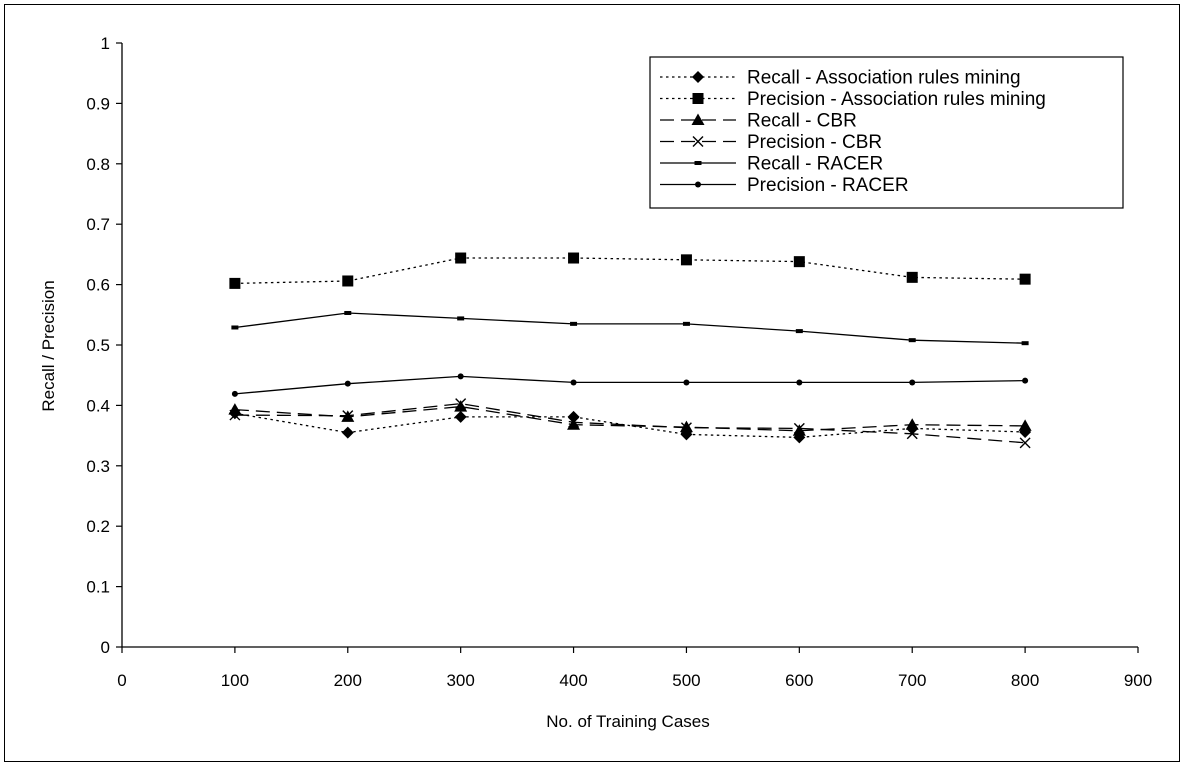  I want to click on y-tick-label: 0.1, so click(98, 587).